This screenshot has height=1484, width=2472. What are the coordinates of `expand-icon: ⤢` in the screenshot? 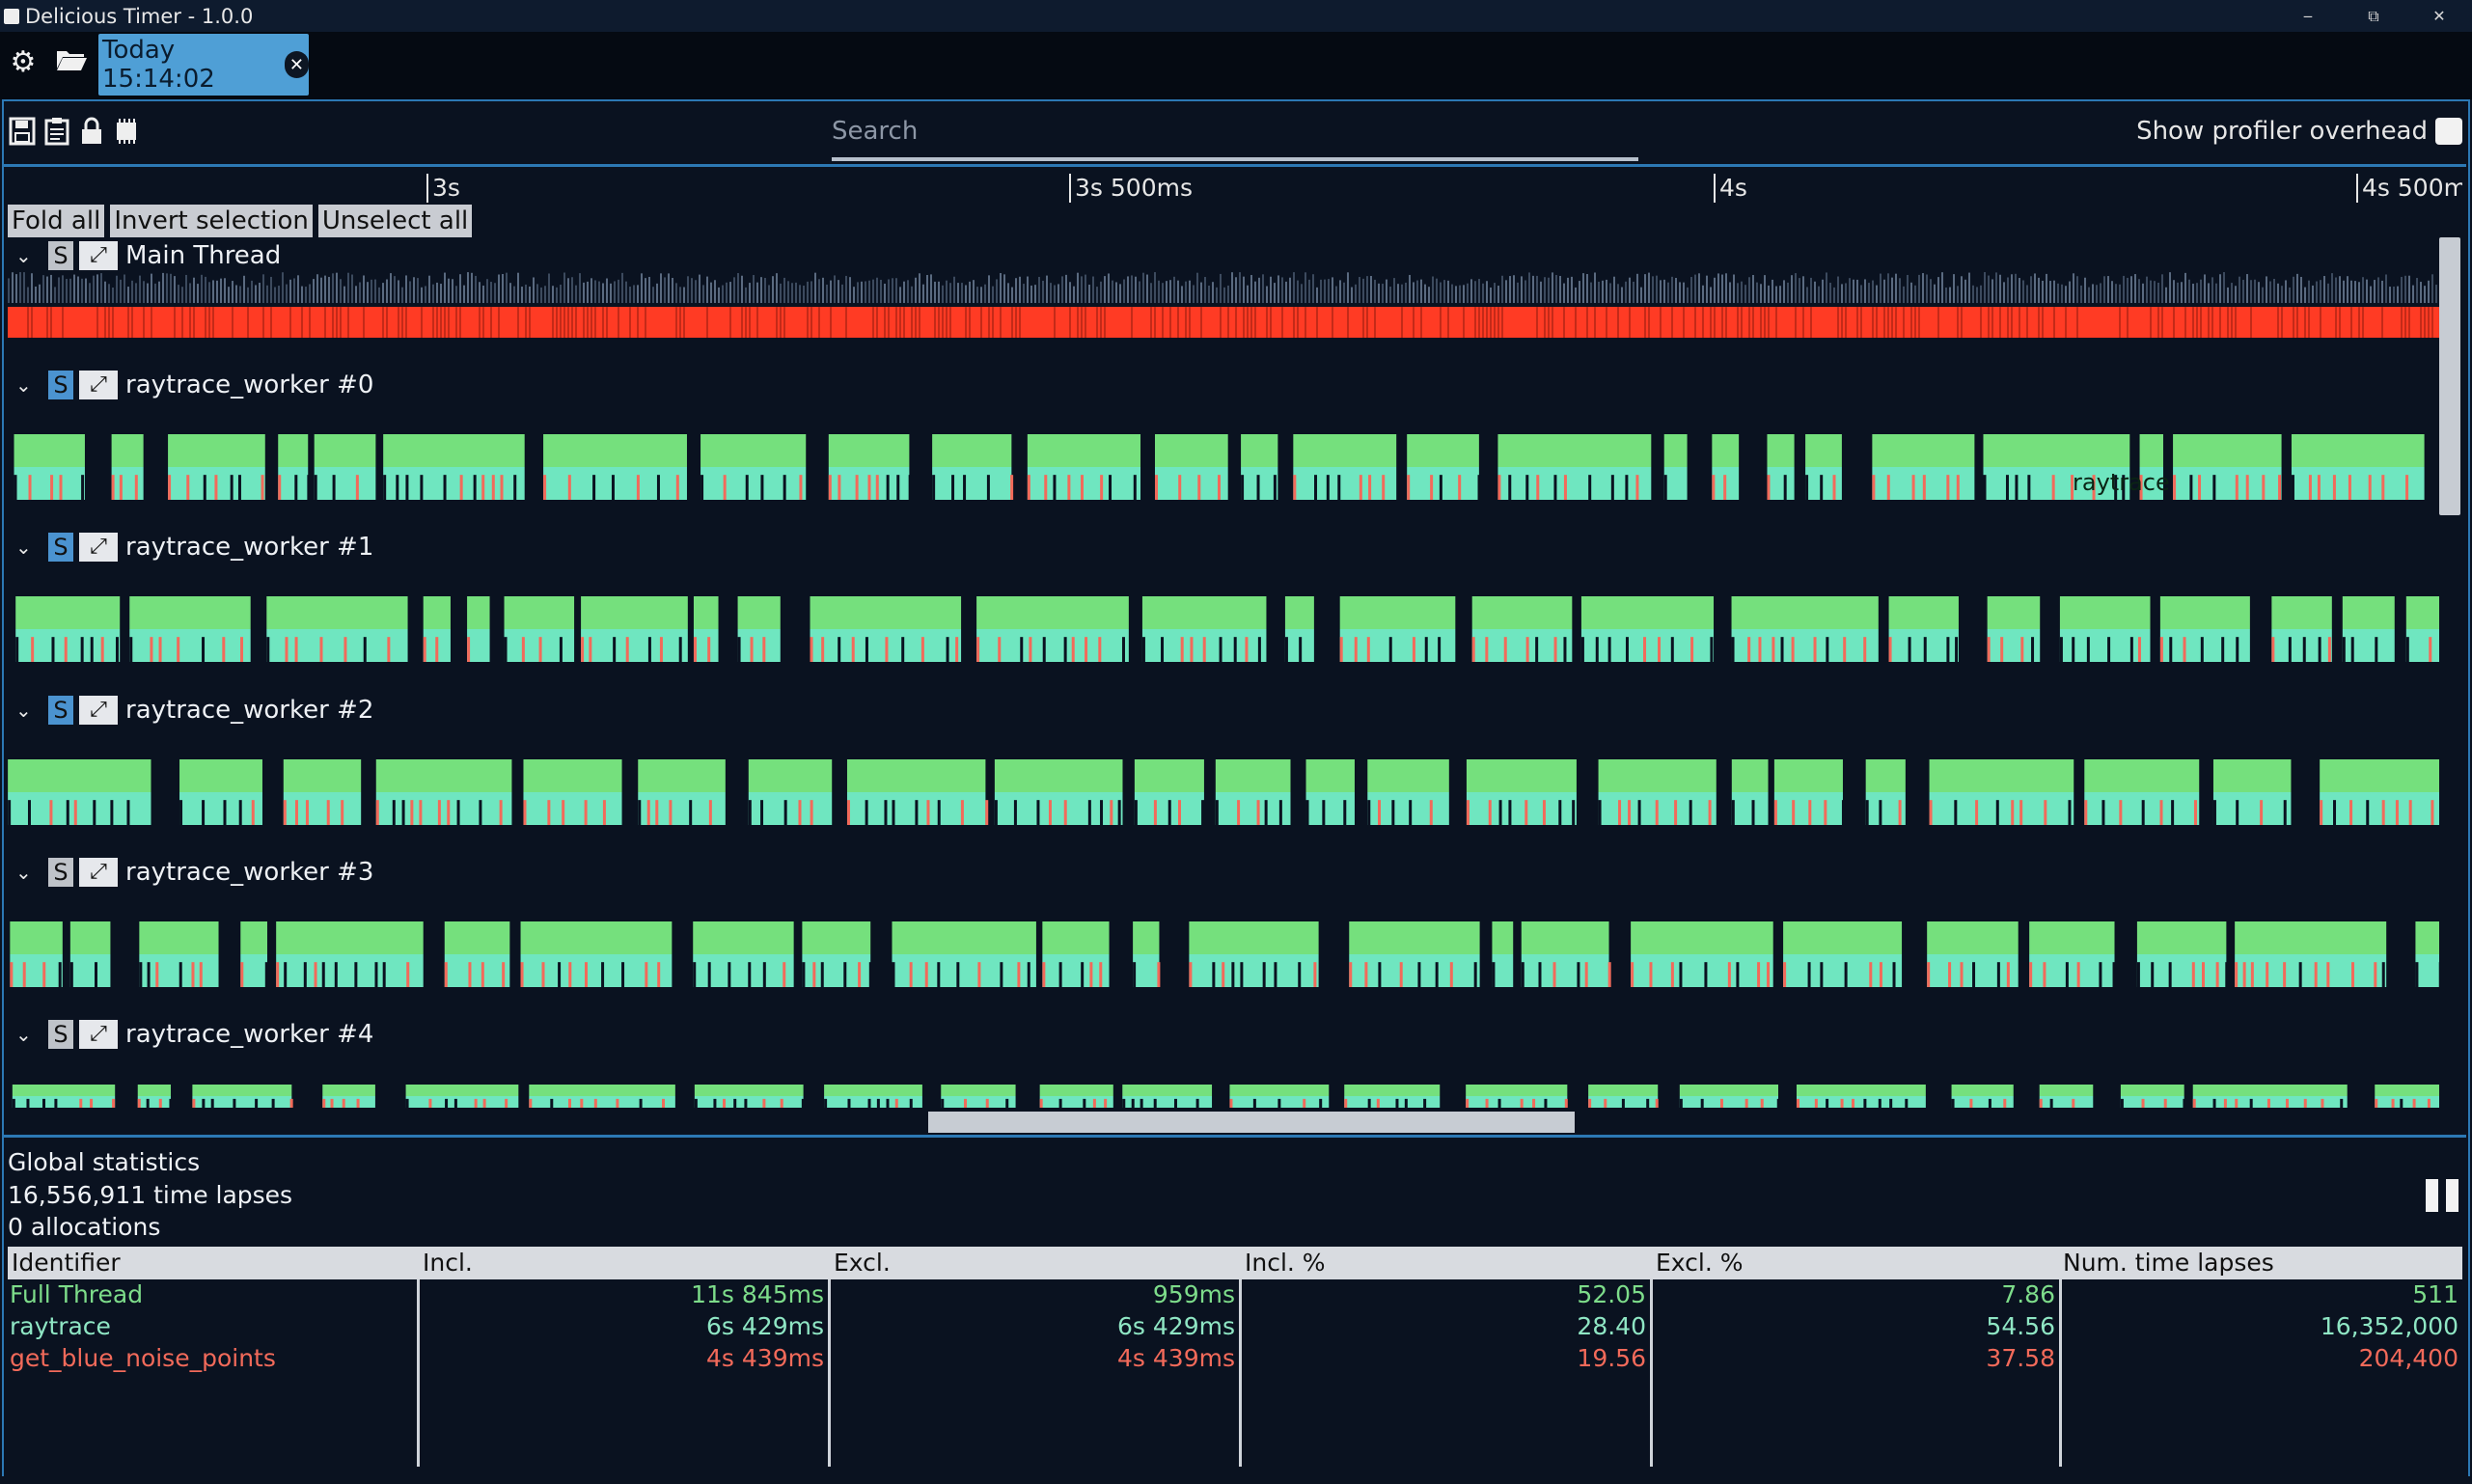 It's located at (99, 710).